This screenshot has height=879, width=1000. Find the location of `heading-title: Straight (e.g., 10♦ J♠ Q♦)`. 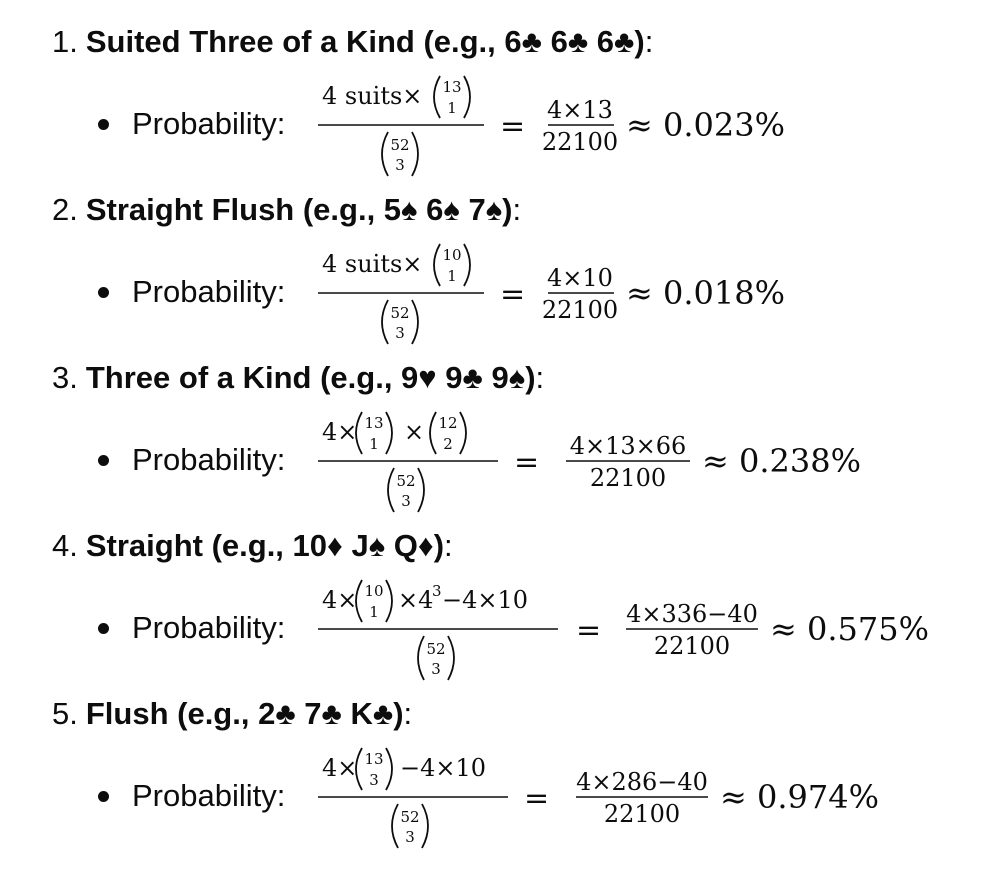

heading-title: Straight (e.g., 10♦ J♠ Q♦) is located at coordinates (265, 545).